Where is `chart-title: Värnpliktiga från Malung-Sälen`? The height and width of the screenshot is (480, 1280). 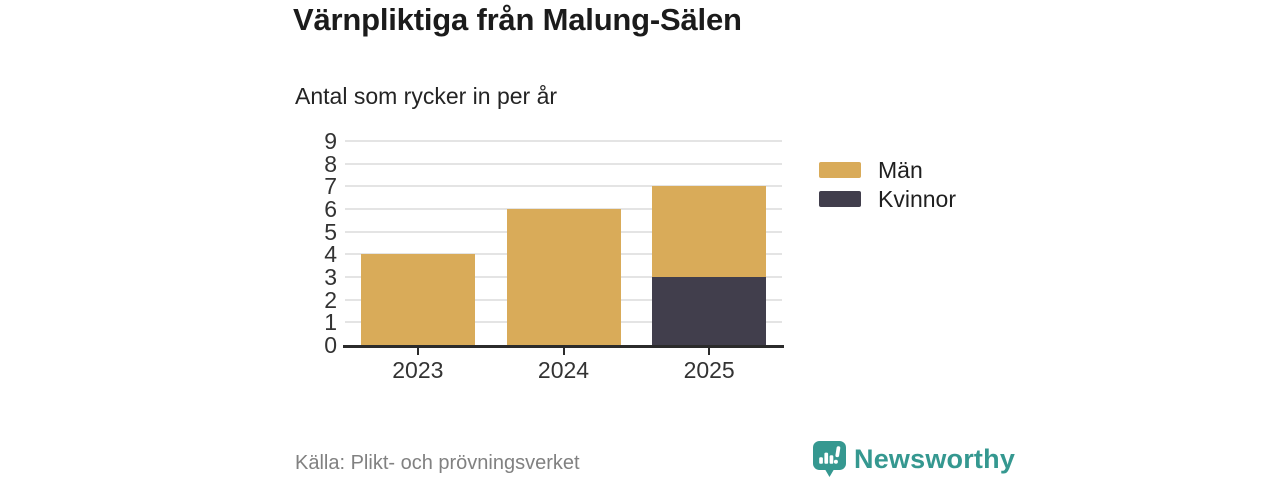
chart-title: Värnpliktiga från Malung-Sälen is located at coordinates (517, 19).